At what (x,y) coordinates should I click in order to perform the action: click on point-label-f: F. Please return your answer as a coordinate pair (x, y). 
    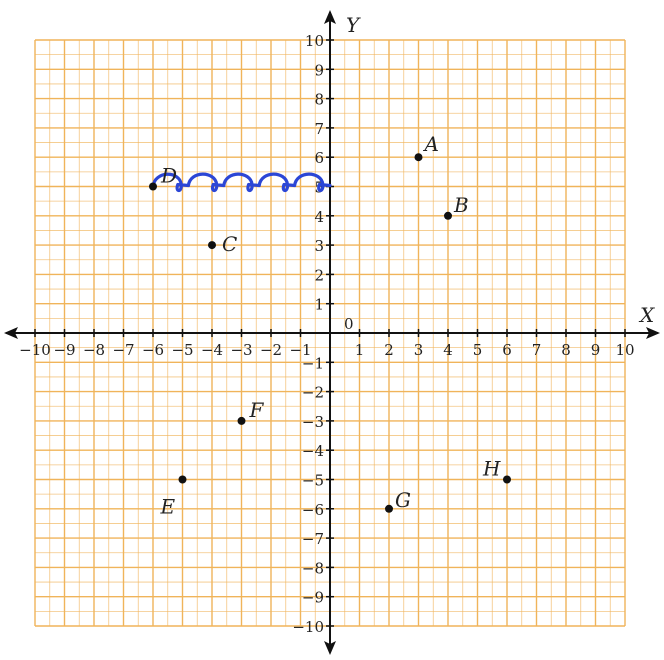
    Looking at the image, I should click on (257, 410).